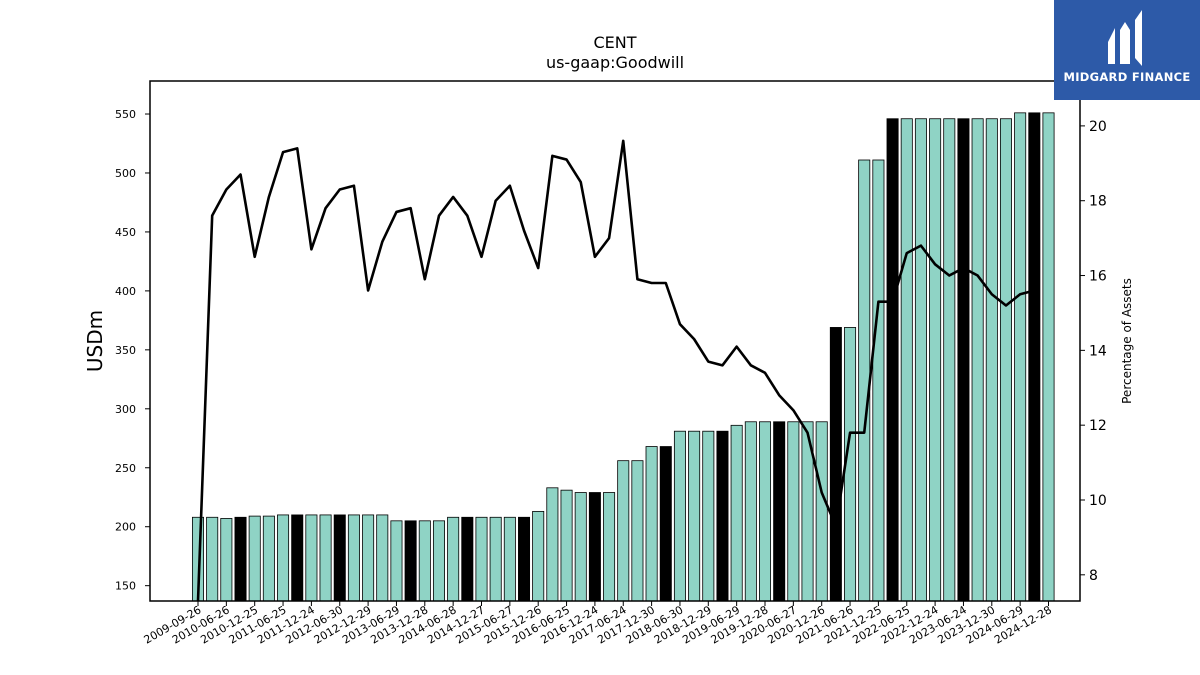 The height and width of the screenshot is (675, 1200). I want to click on y-axis-label: USDm, so click(95, 341).